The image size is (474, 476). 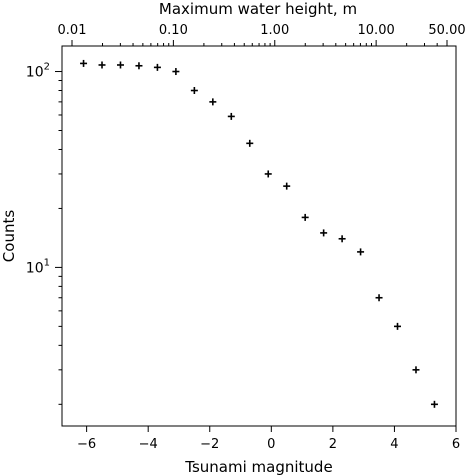 I want to click on x-tick-label: −4, so click(x=148, y=444).